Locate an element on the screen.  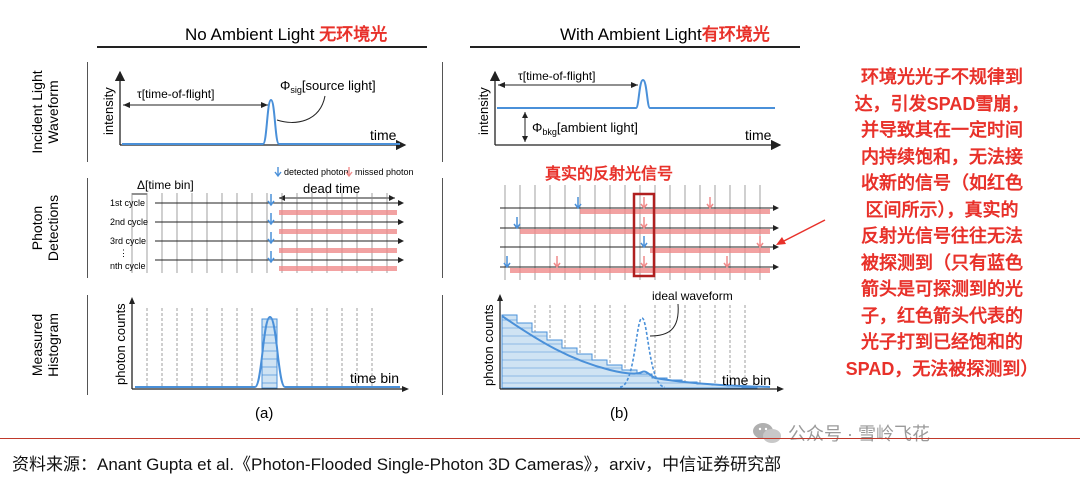
row-label-detections: Photon Detections is located at coordinates (45, 228).